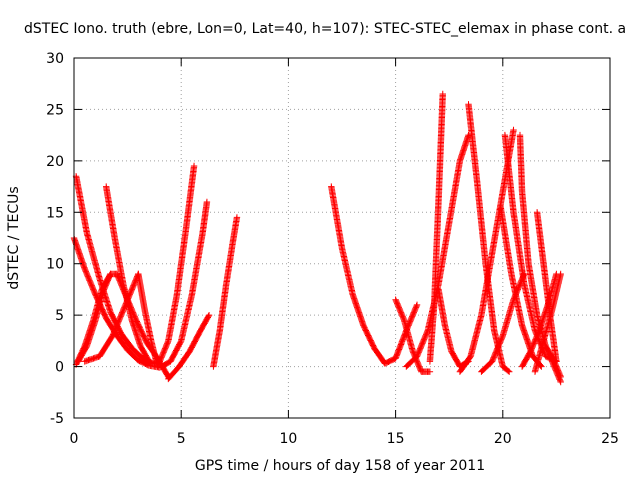 This screenshot has height=480, width=640. What do you see at coordinates (288, 439) in the screenshot?
I see `x-tick-label: 10` at bounding box center [288, 439].